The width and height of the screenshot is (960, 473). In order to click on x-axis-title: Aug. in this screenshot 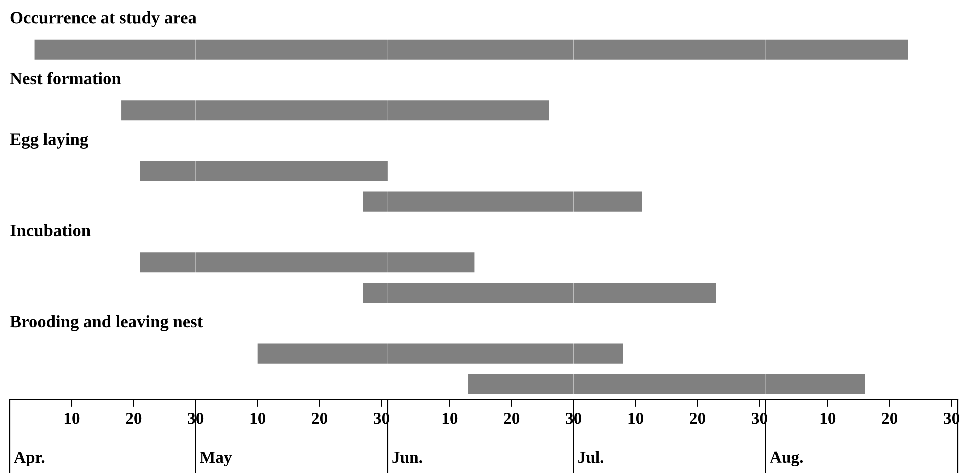, I will do `click(786, 459)`.